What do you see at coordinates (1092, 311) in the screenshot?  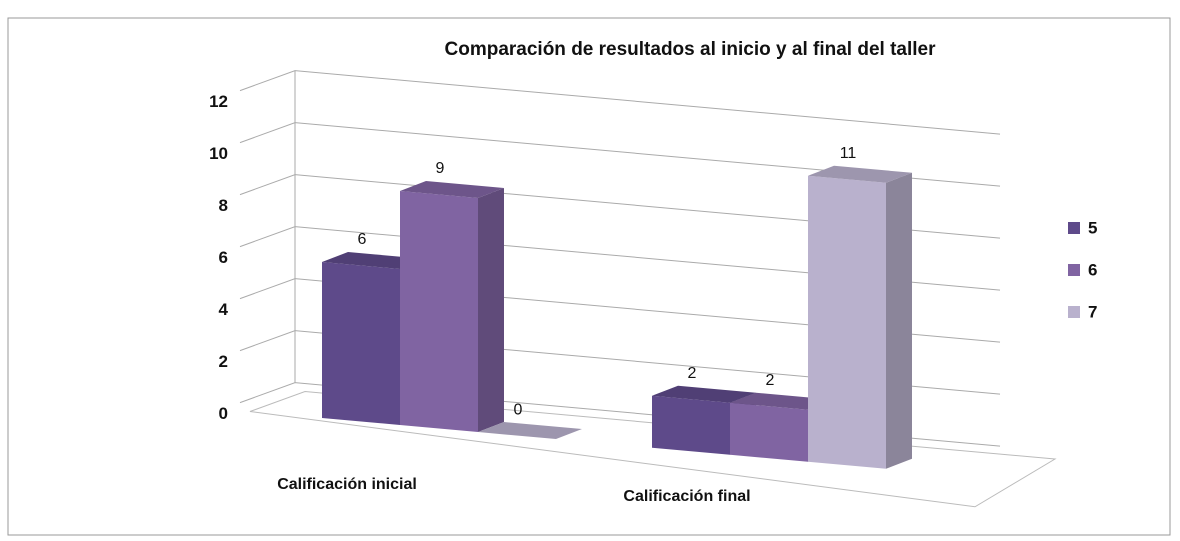 I see `legend-label: 7` at bounding box center [1092, 311].